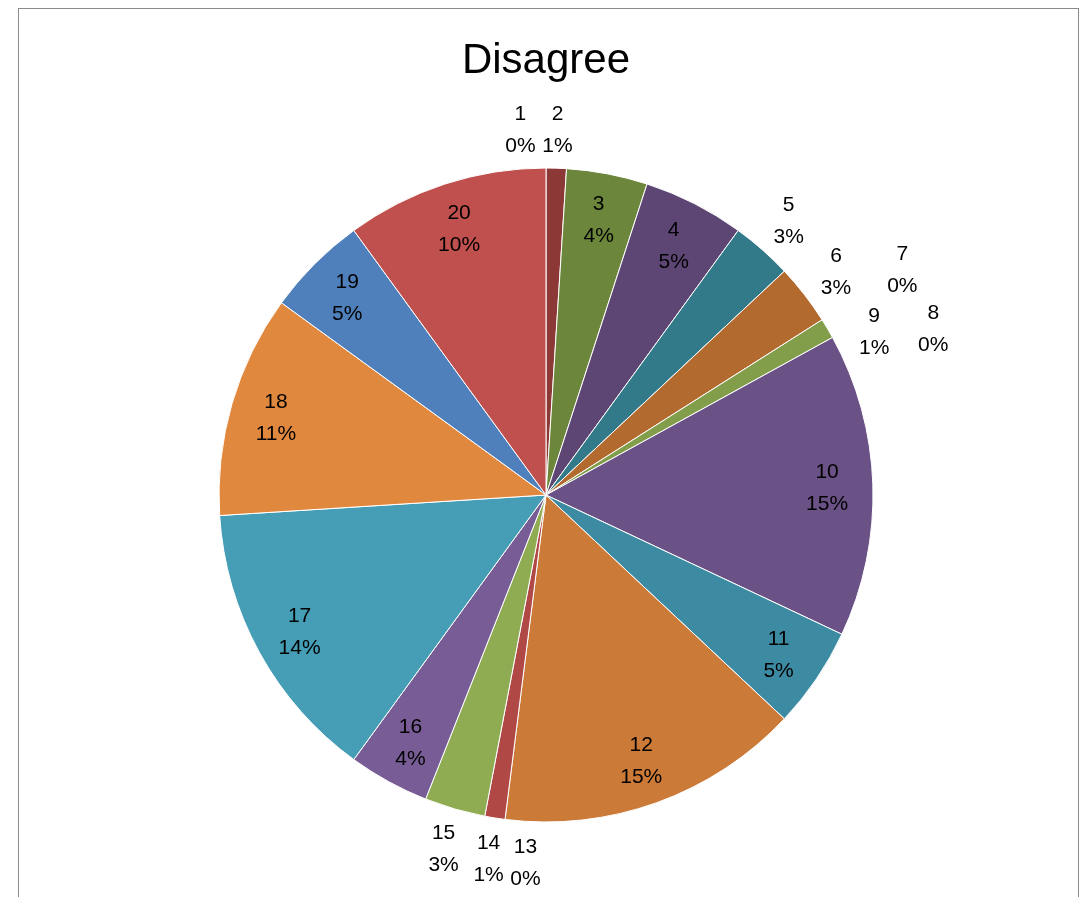  What do you see at coordinates (276, 433) in the screenshot?
I see `data-label: 11%` at bounding box center [276, 433].